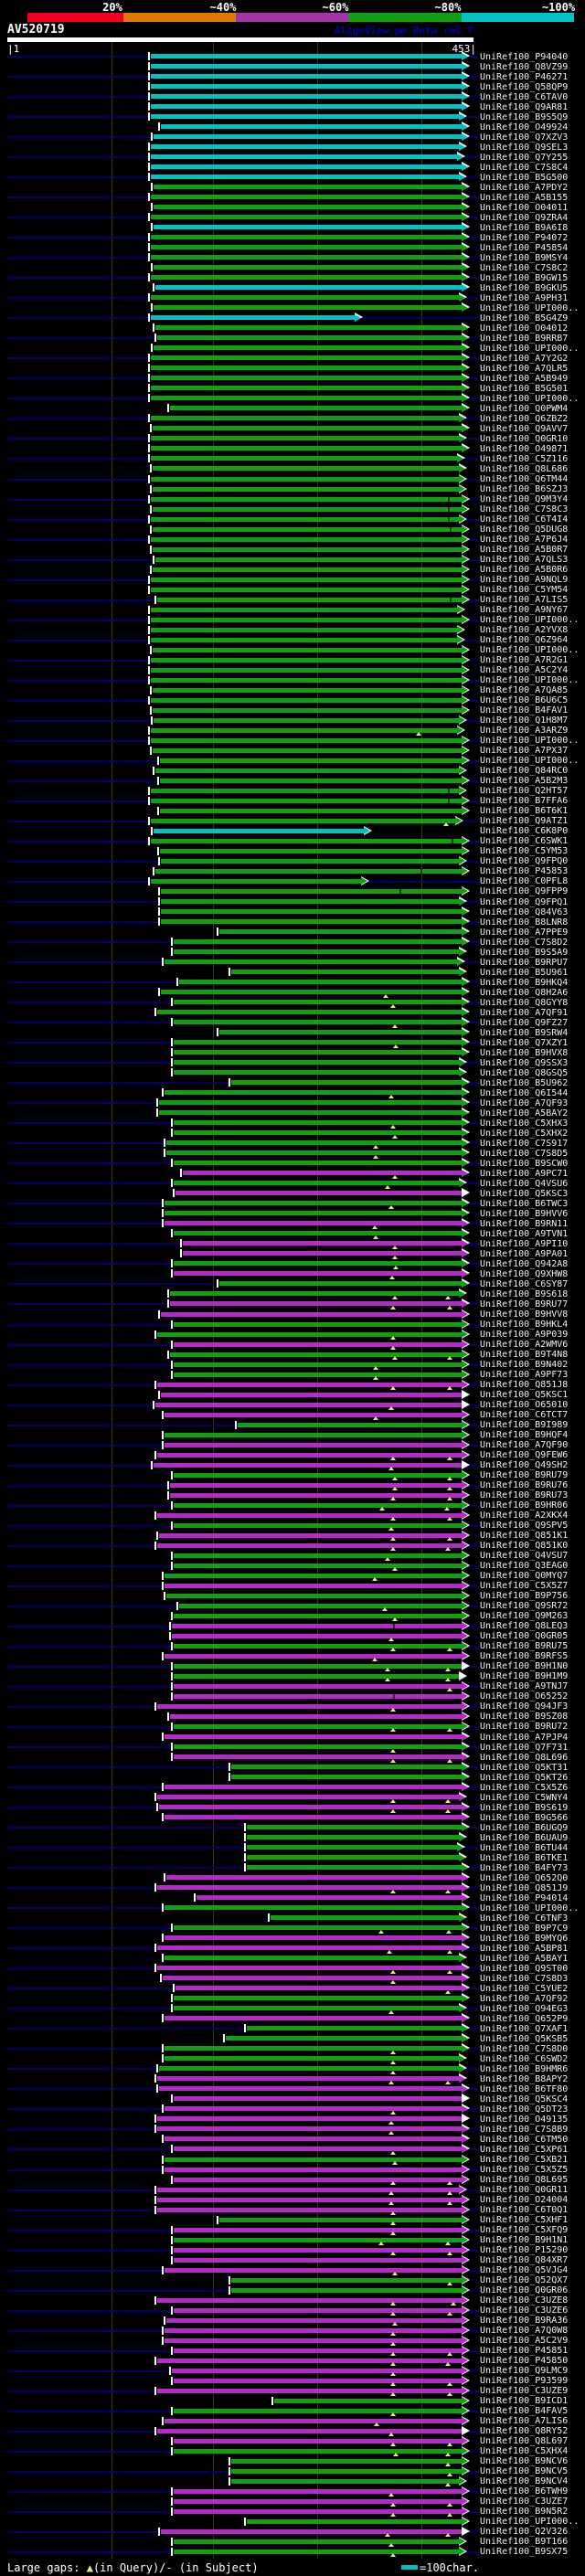 The width and height of the screenshot is (585, 2576). I want to click on subject-label: UniRef100_C6SWK1, so click(524, 841).